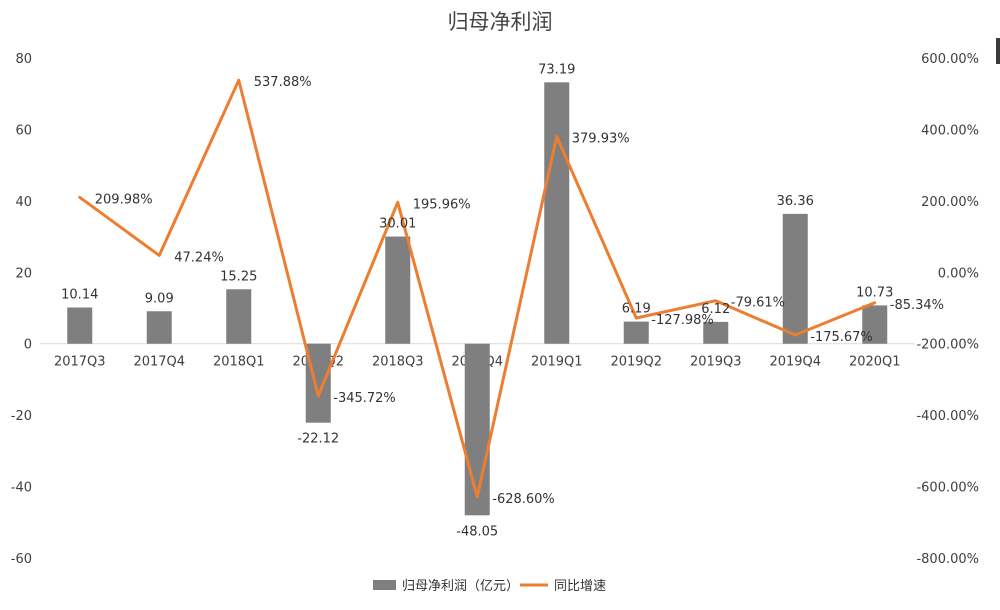 Image resolution: width=1000 pixels, height=610 pixels. Describe the element at coordinates (795, 362) in the screenshot. I see `x-axis-tick-label: 2019Q4` at that location.